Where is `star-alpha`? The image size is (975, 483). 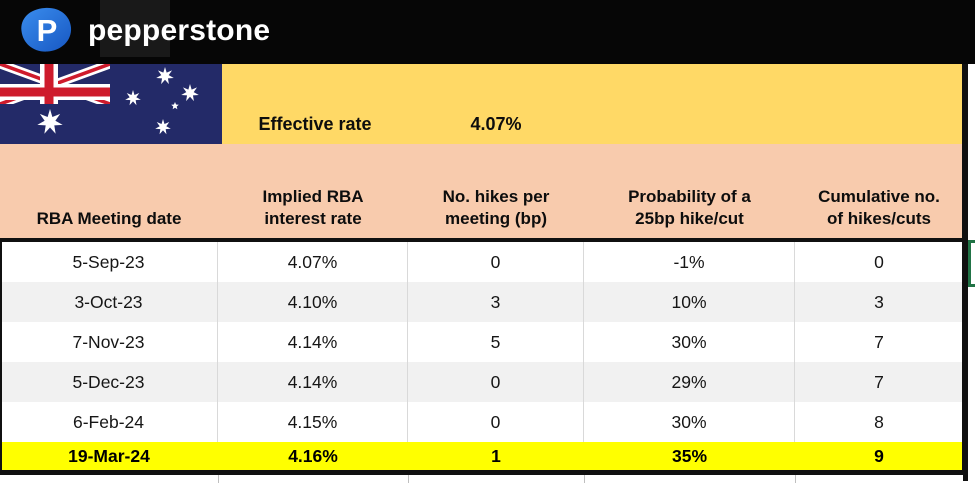
star-alpha is located at coordinates (165, 76).